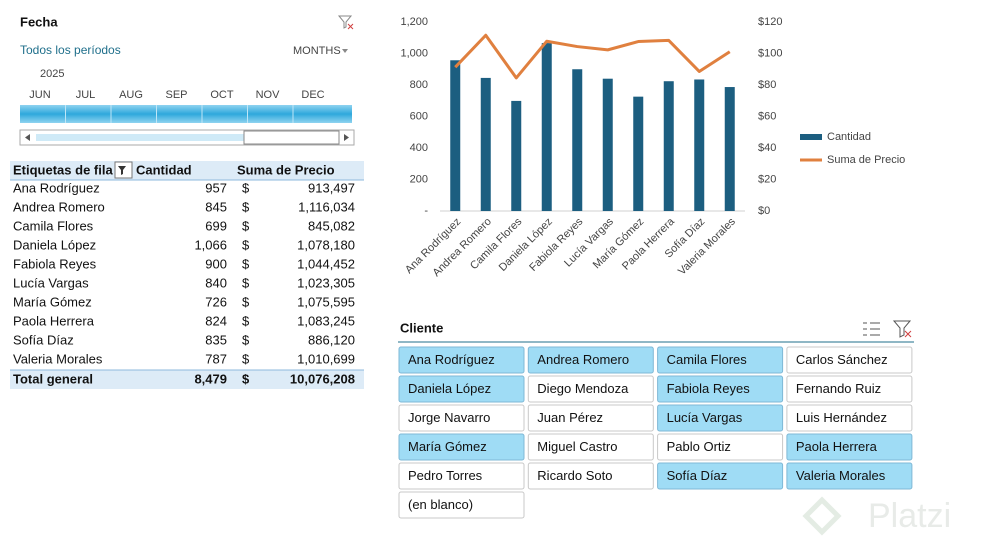 Image resolution: width=986 pixels, height=549 pixels. Describe the element at coordinates (837, 446) in the screenshot. I see `slicer-label: Paola Herrera` at that location.